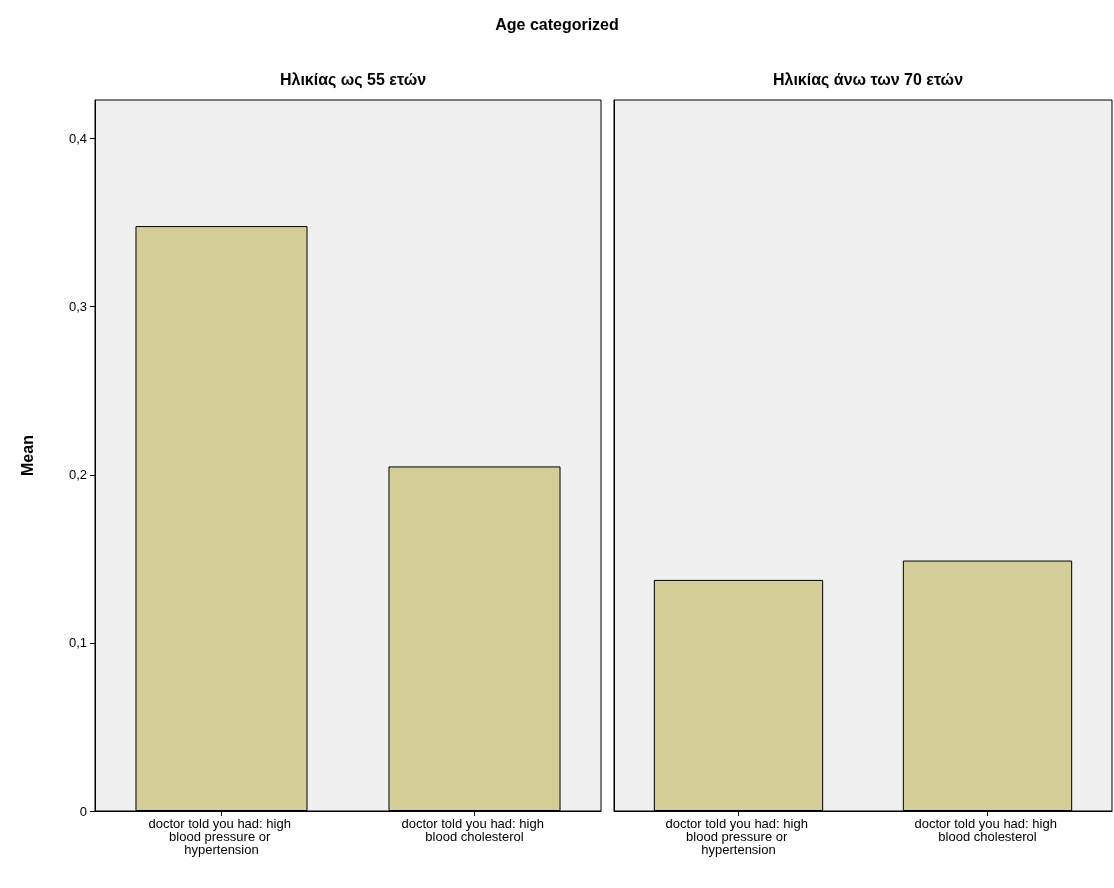 This screenshot has height=888, width=1114. What do you see at coordinates (27, 455) in the screenshot?
I see `y-axis-title: Mean` at bounding box center [27, 455].